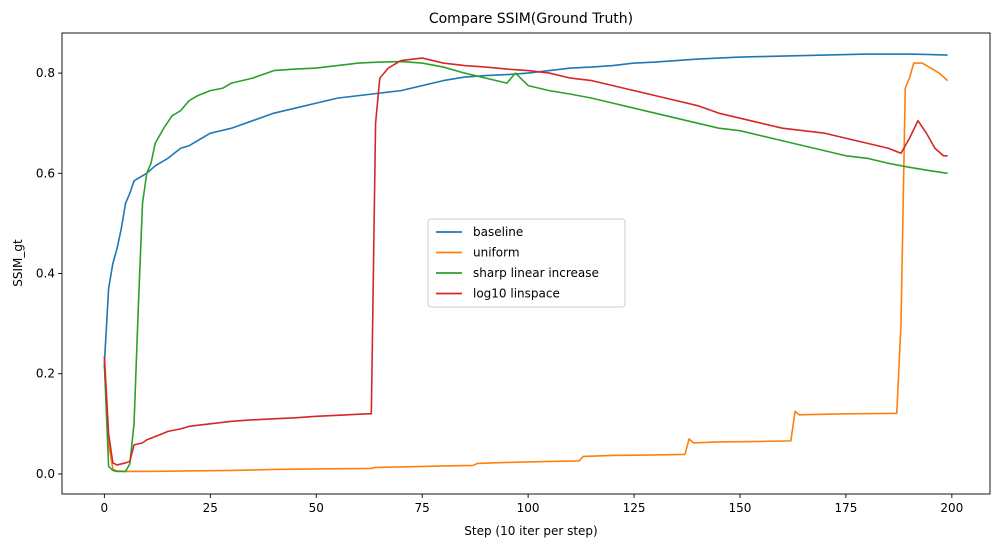 This screenshot has height=547, width=1001. Describe the element at coordinates (516, 294) in the screenshot. I see `legend-label-3: log10 linspace` at that location.